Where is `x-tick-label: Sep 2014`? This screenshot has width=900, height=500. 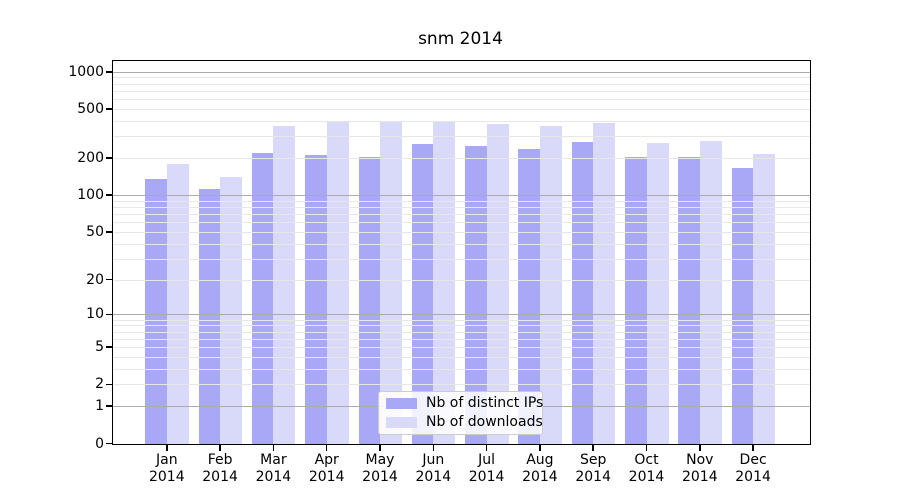 x-tick-label: Sep 2014 is located at coordinates (593, 469).